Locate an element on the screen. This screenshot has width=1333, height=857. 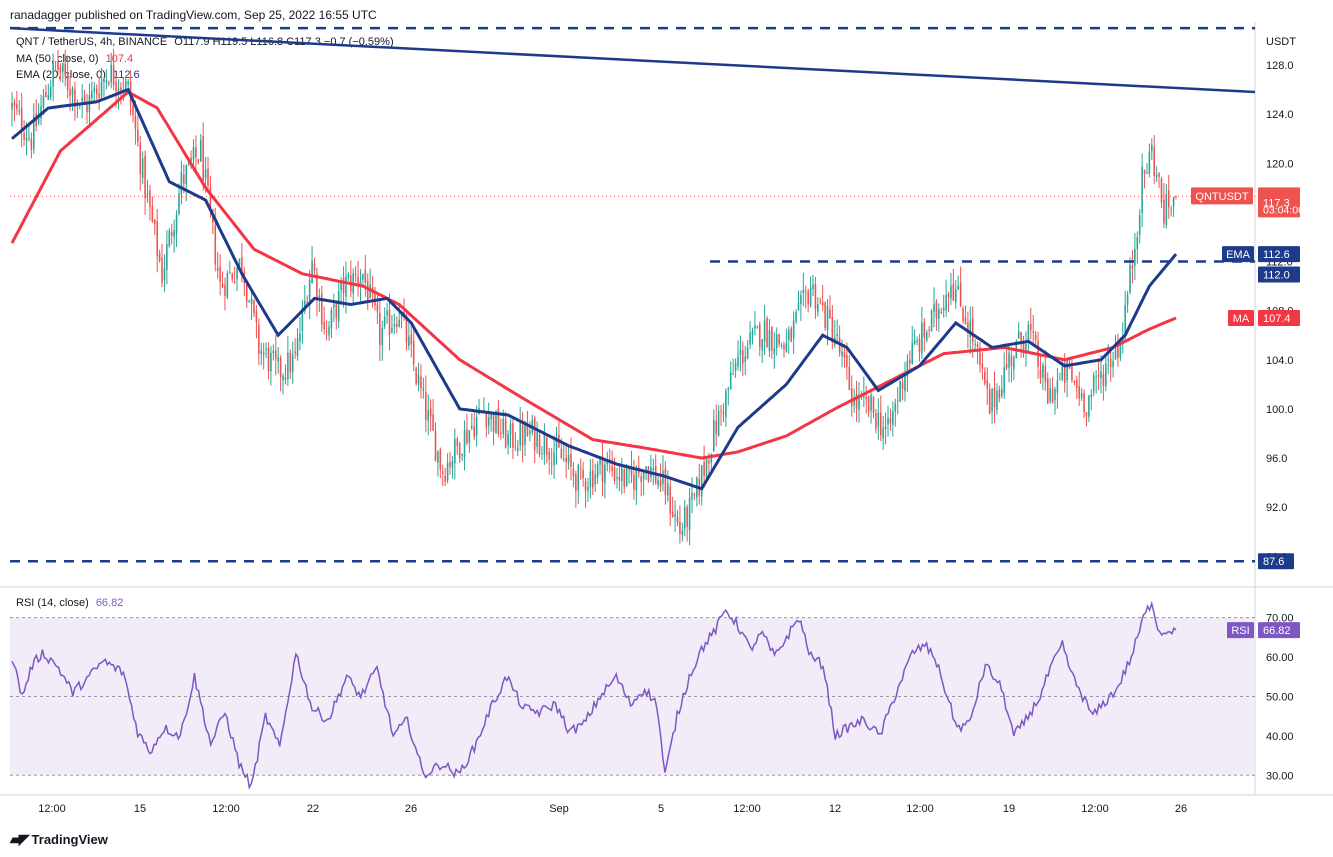
ma-legend: MA (50, close, 0) 107.4 is located at coordinates (74, 59).